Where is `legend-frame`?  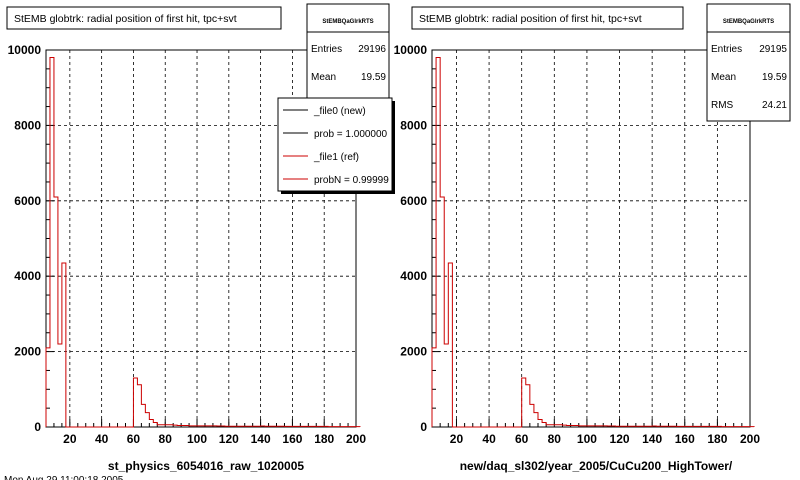
legend-frame is located at coordinates (335, 144).